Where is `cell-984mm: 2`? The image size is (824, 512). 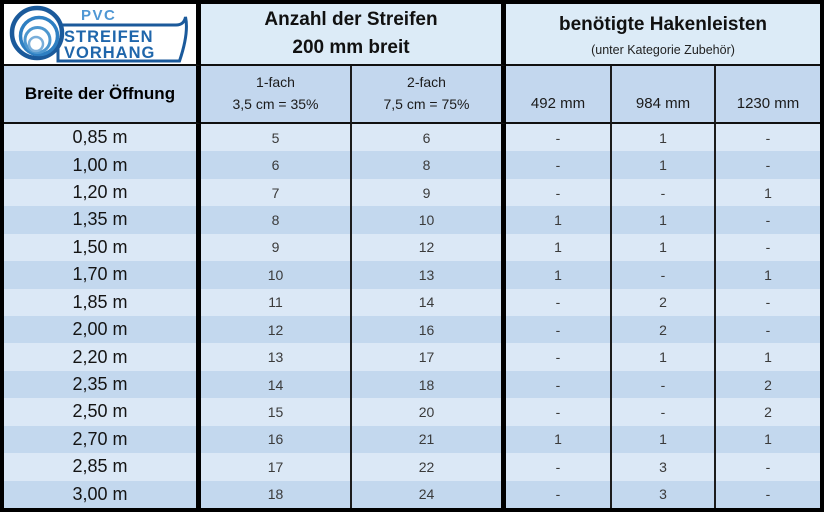
cell-984mm: 2 is located at coordinates (664, 330).